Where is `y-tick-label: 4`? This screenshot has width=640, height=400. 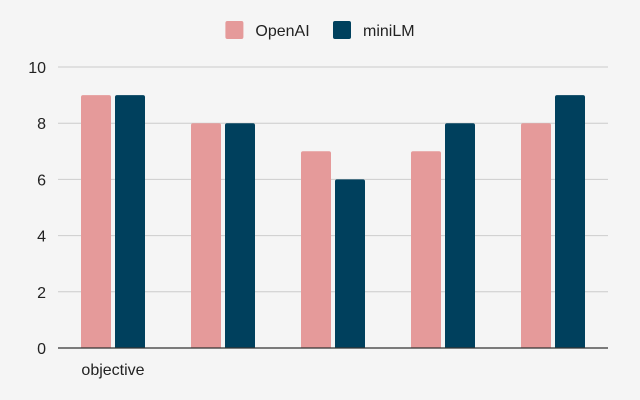 y-tick-label: 4 is located at coordinates (41, 237).